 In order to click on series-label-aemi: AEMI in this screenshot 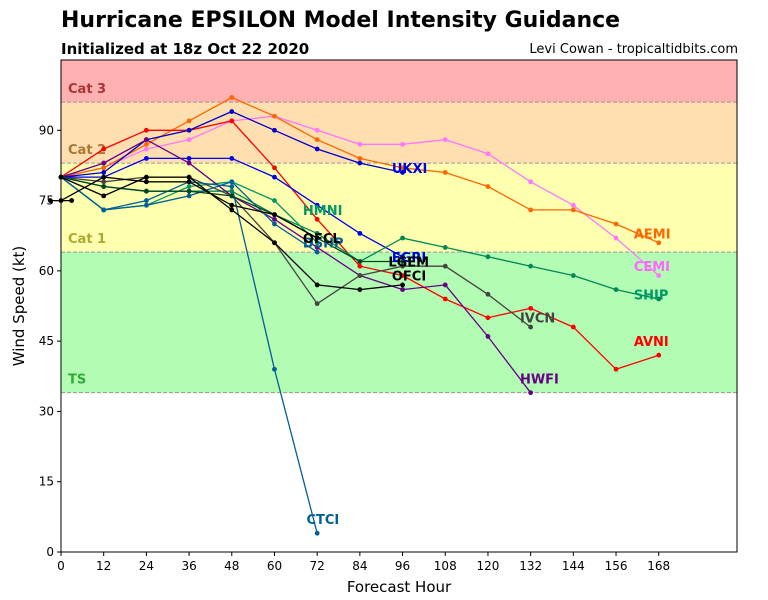, I will do `click(652, 234)`.